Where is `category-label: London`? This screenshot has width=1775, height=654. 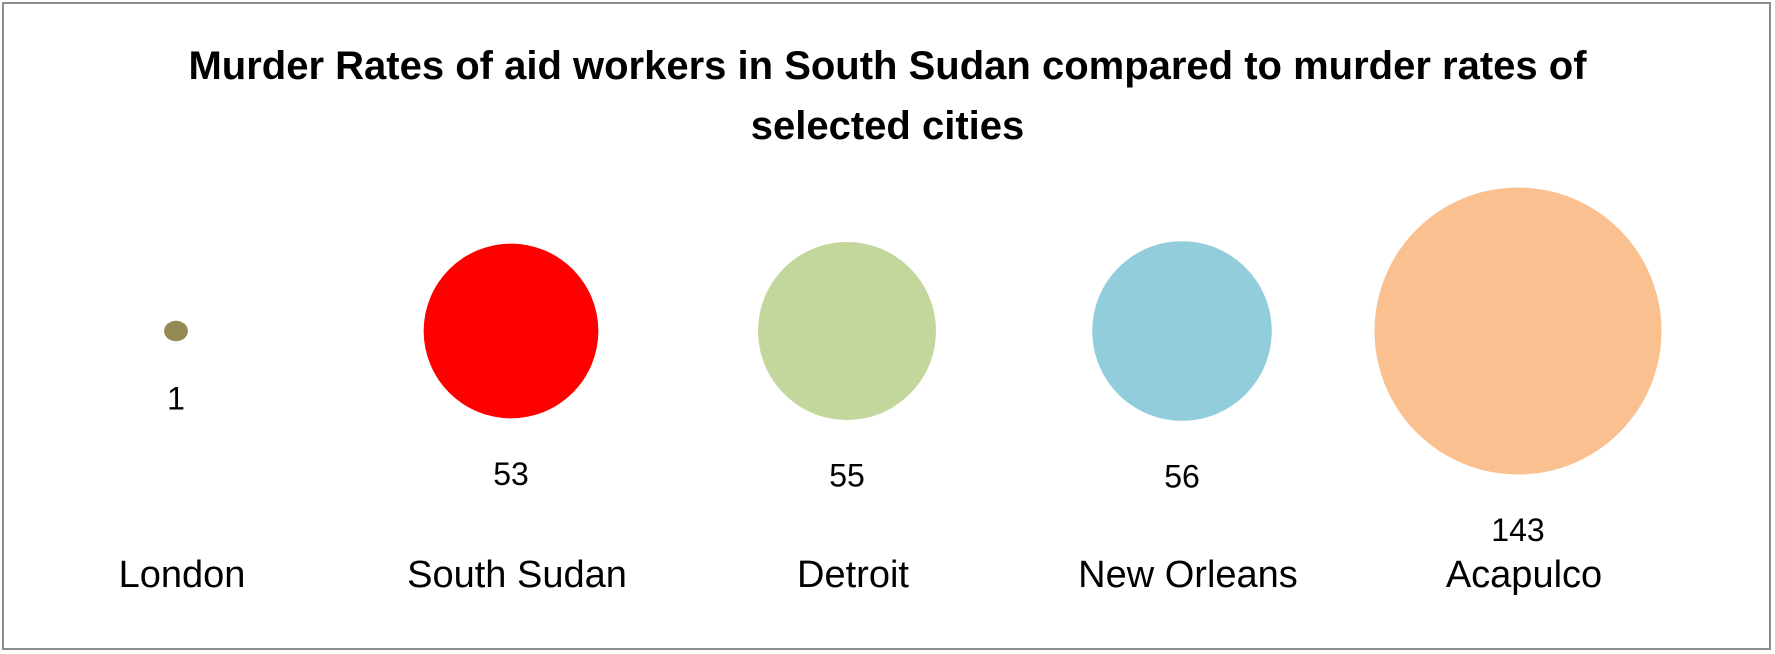
category-label: London is located at coordinates (182, 575).